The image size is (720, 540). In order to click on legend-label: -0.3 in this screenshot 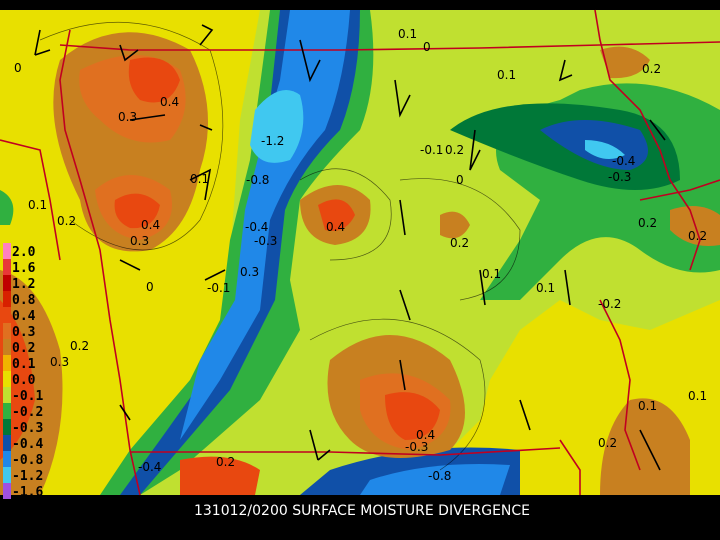, I will do `click(27, 428)`.